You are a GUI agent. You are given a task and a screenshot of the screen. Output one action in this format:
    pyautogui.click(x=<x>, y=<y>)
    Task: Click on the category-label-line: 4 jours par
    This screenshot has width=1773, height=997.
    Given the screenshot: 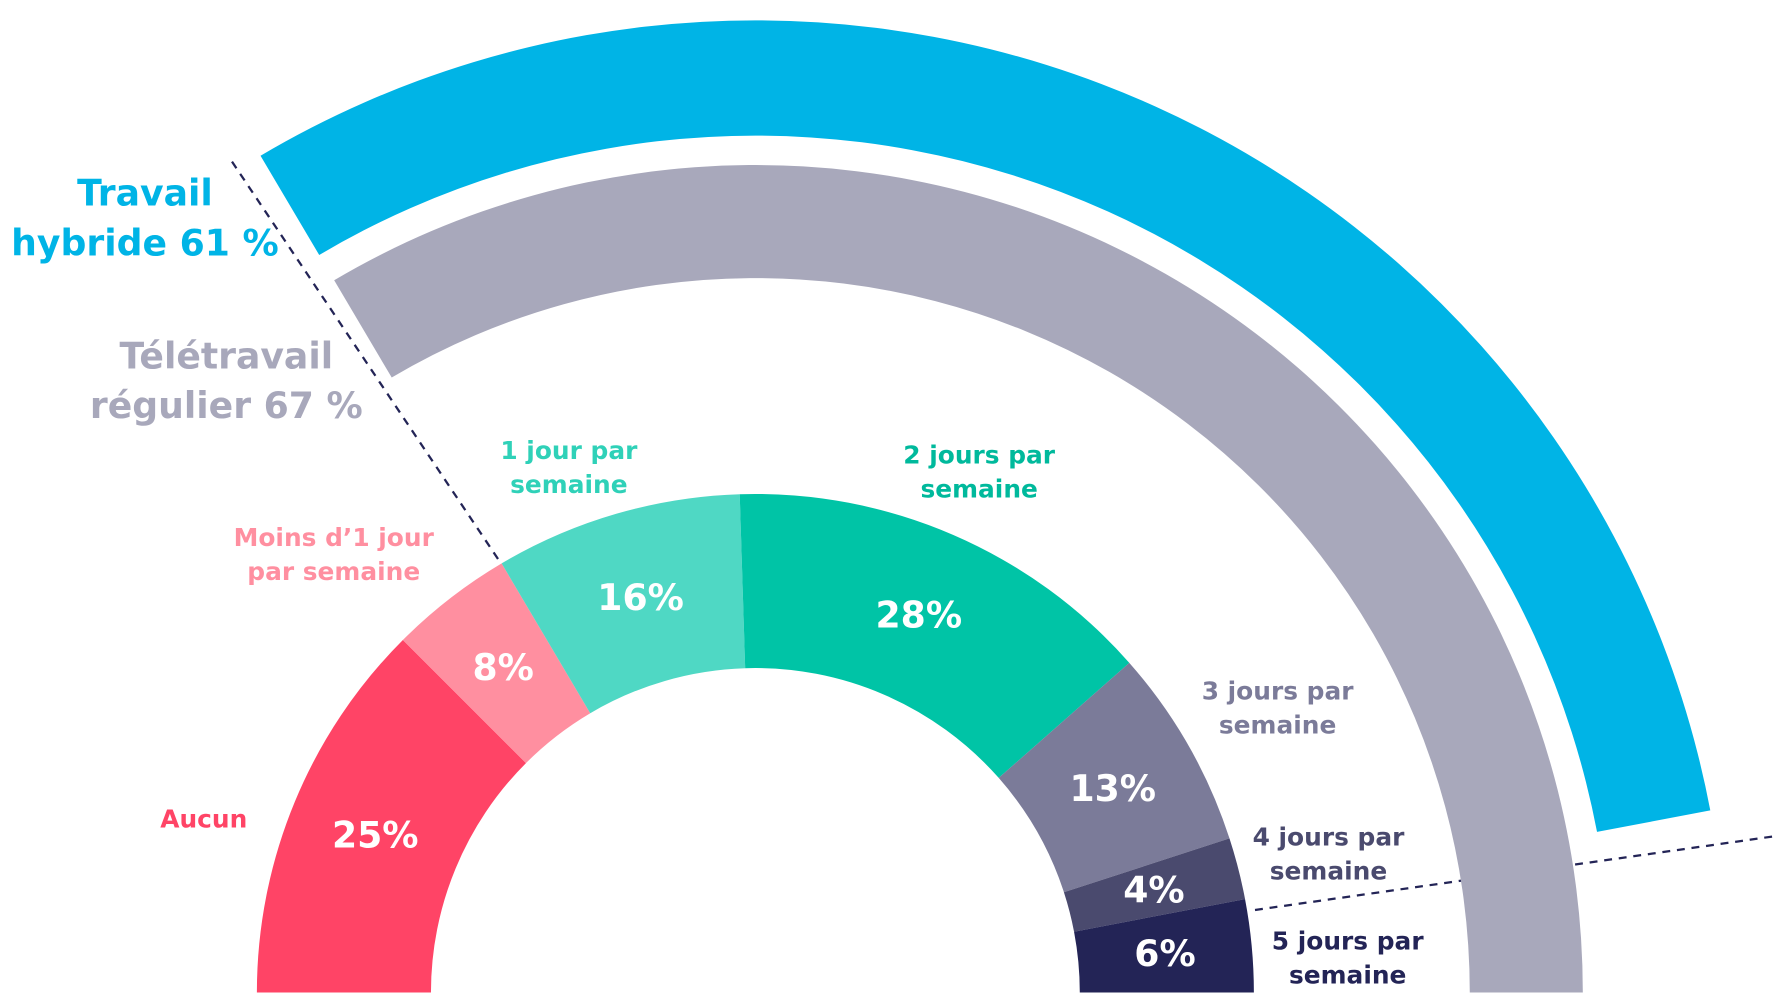 What is the action you would take?
    pyautogui.click(x=1329, y=837)
    